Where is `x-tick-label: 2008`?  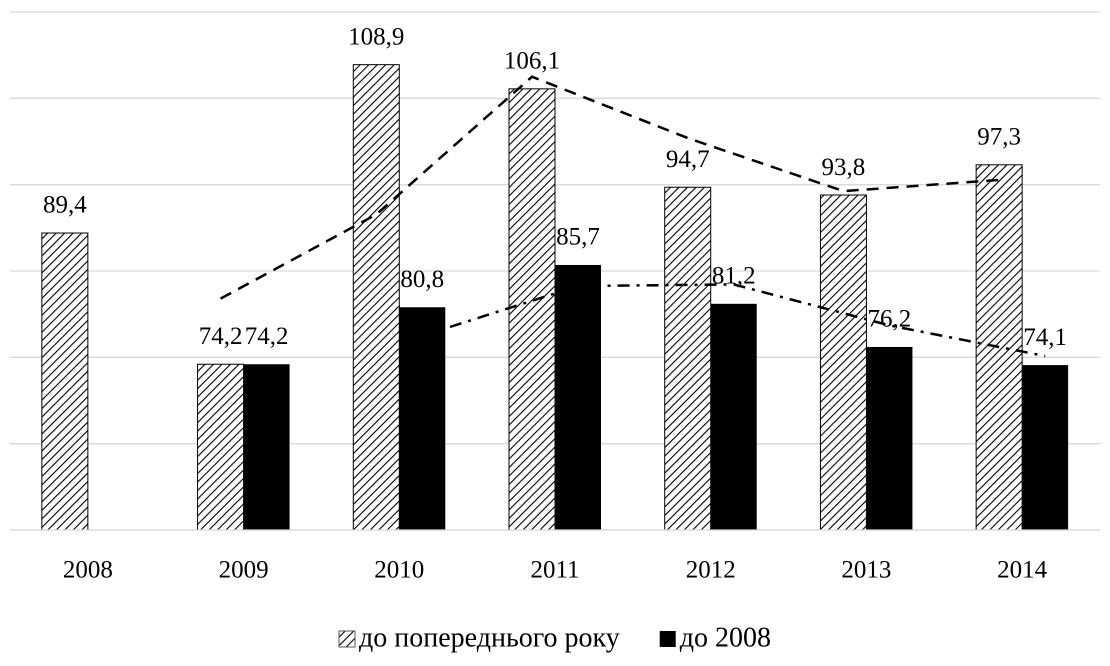
x-tick-label: 2008 is located at coordinates (88, 570).